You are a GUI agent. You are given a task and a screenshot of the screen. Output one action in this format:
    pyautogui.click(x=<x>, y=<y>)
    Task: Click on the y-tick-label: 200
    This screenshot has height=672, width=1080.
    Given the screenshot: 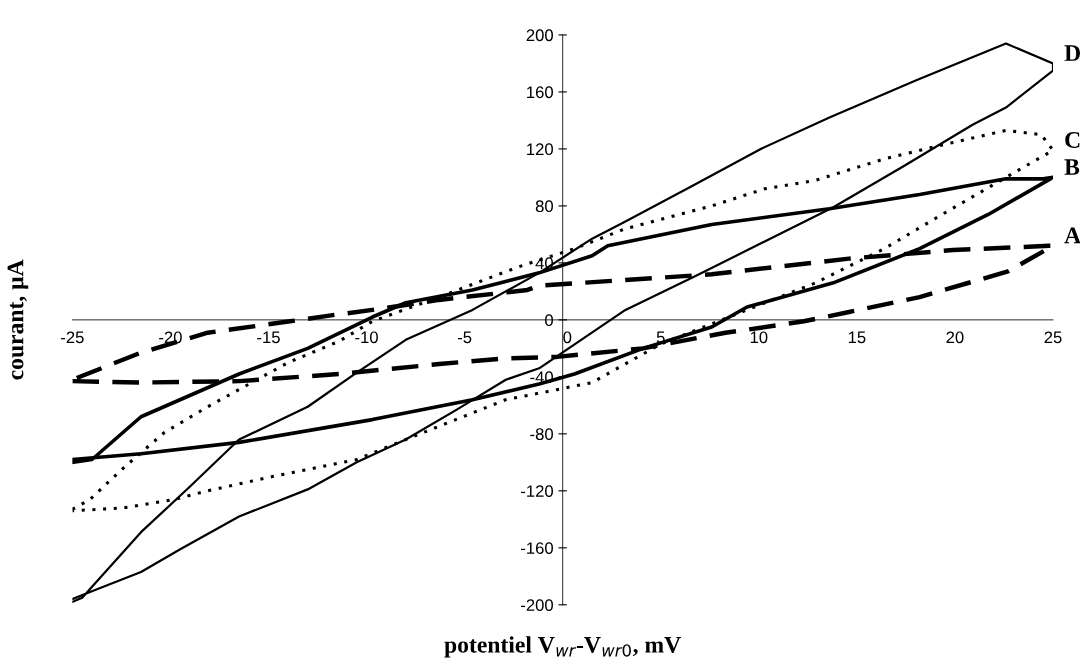 What is the action you would take?
    pyautogui.click(x=539, y=35)
    